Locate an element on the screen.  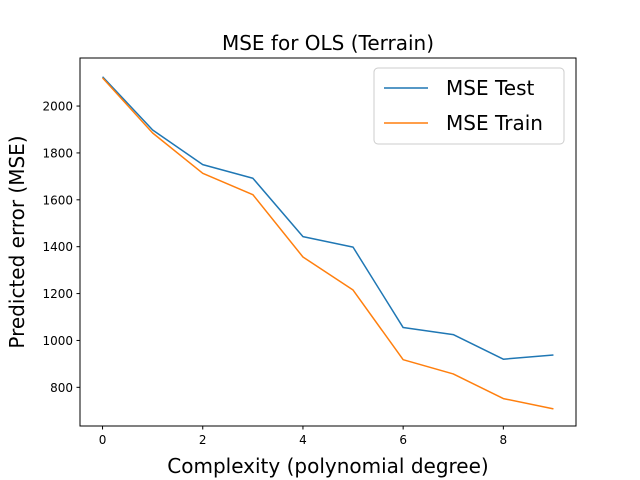
x-tick-label: 6 is located at coordinates (403, 440).